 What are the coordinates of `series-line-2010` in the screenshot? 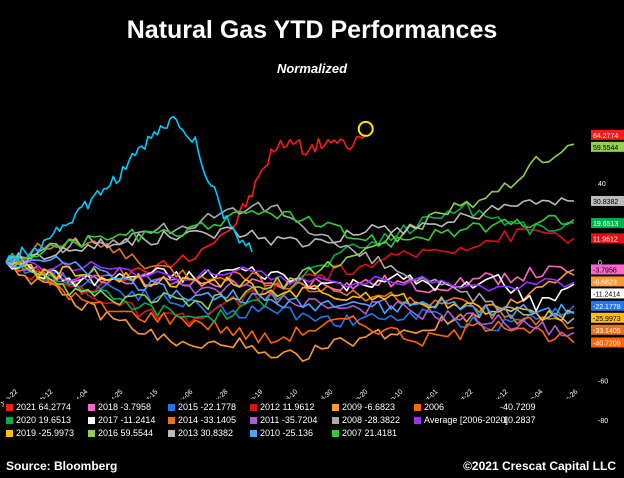 It's located at (290, 287).